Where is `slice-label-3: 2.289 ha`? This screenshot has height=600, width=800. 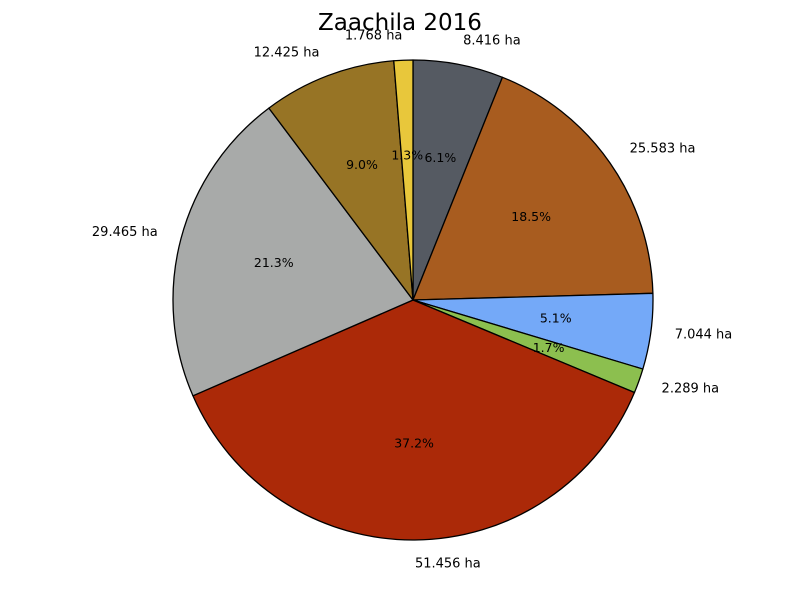 slice-label-3: 2.289 ha is located at coordinates (691, 388).